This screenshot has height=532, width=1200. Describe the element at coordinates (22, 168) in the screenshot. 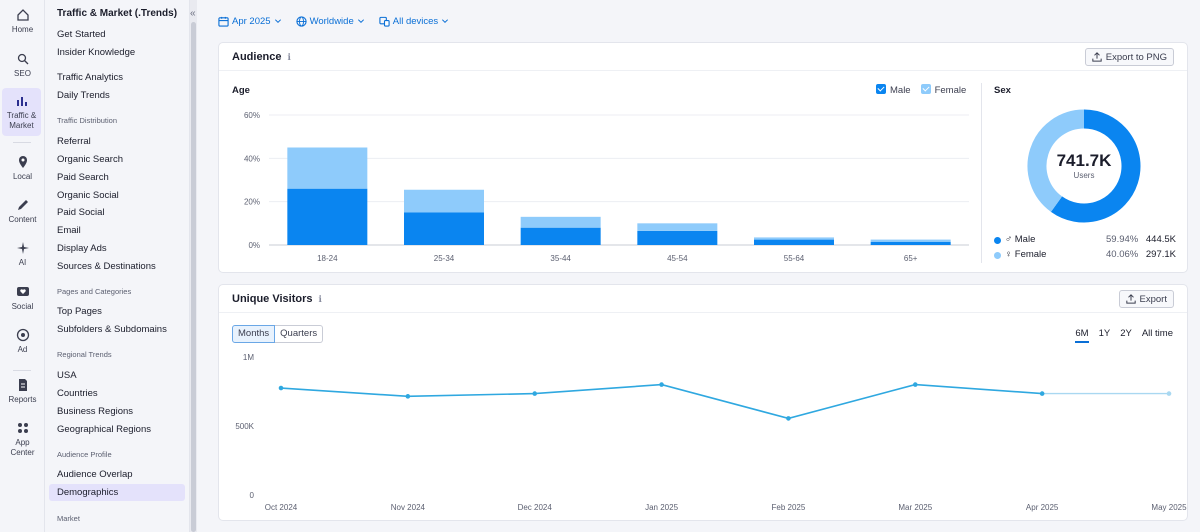

I see `rail-item-local: Local` at that location.